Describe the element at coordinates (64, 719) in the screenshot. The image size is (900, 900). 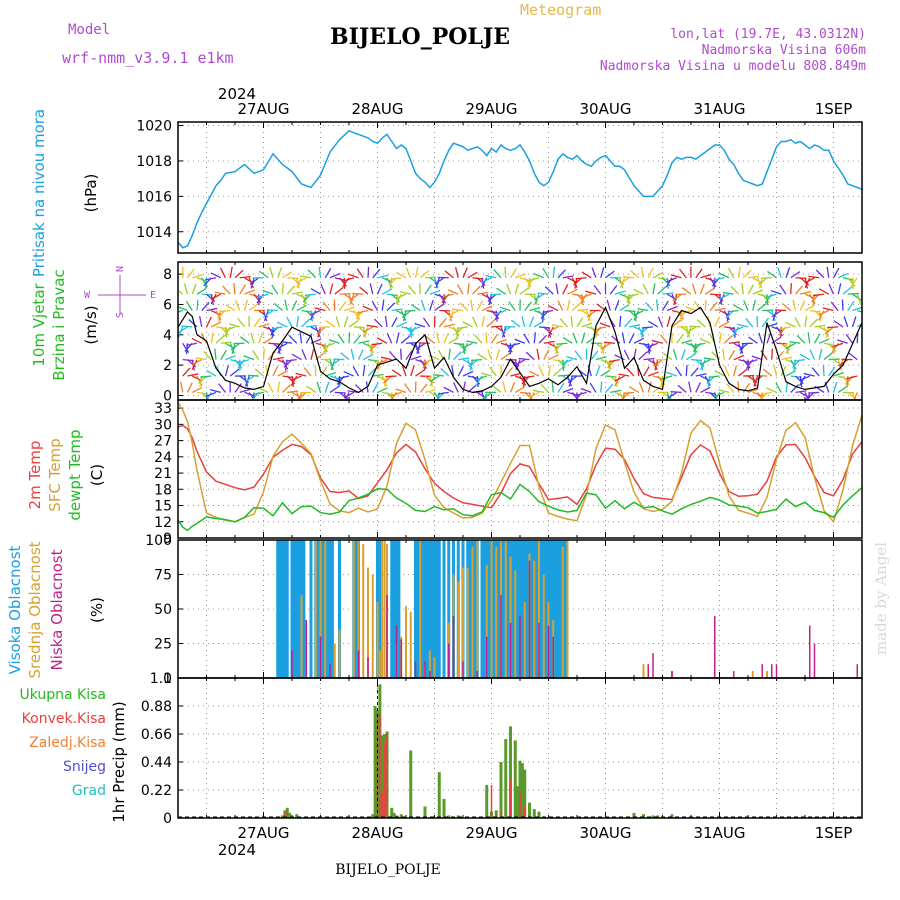
I see `precip-legend-item: Konvek.Kisa` at that location.